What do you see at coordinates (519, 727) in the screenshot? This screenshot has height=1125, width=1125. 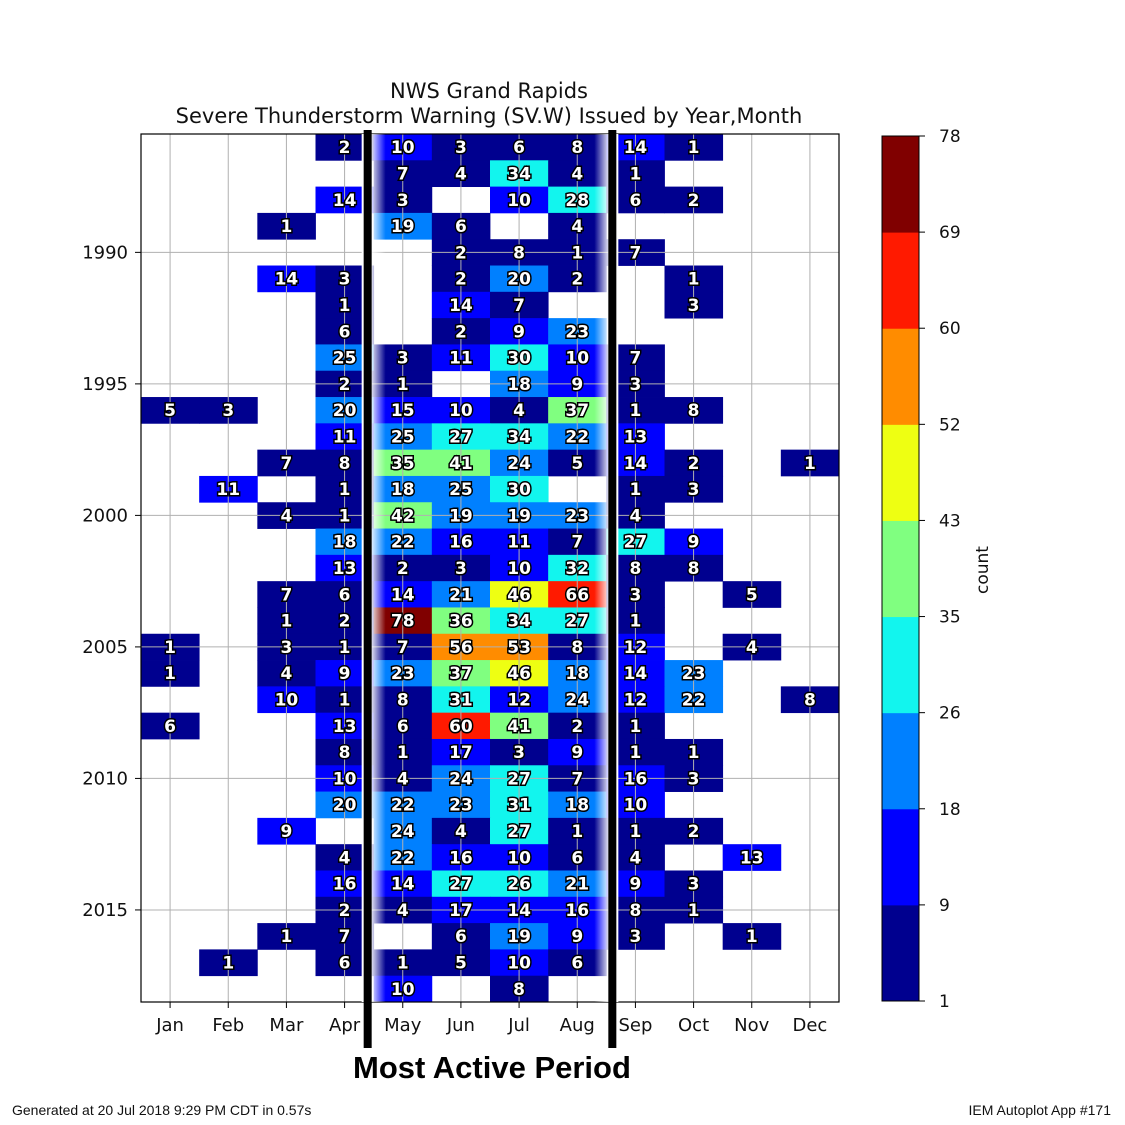 I see `cell-value-label: 41` at bounding box center [519, 727].